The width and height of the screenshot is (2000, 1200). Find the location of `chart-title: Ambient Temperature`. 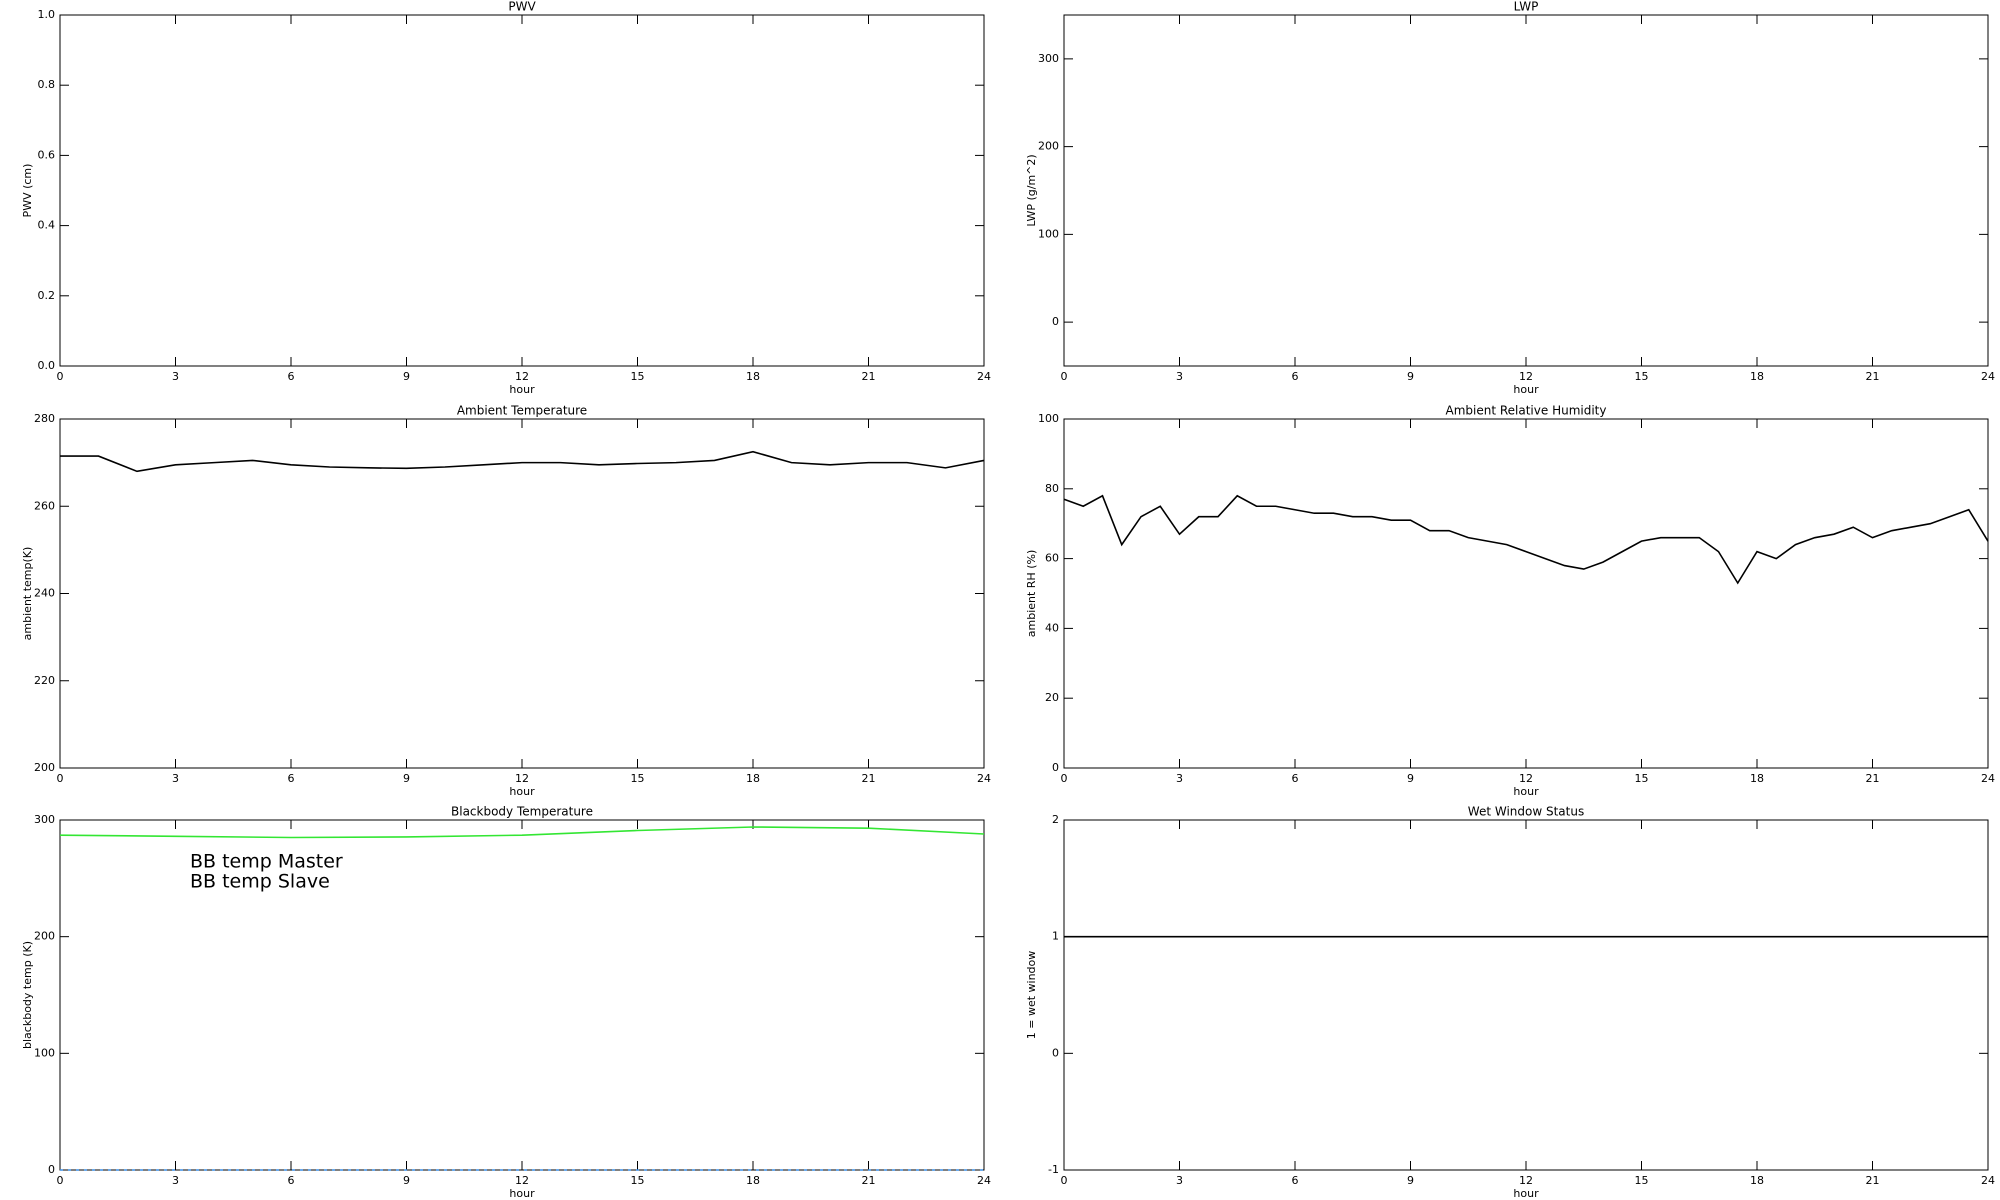

chart-title: Ambient Temperature is located at coordinates (522, 411).